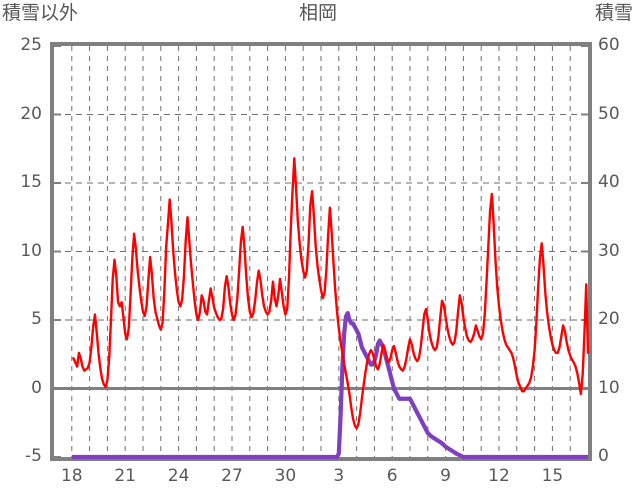 The height and width of the screenshot is (501, 636). What do you see at coordinates (31, 182) in the screenshot?
I see `left-axis-tick-label: 15` at bounding box center [31, 182].